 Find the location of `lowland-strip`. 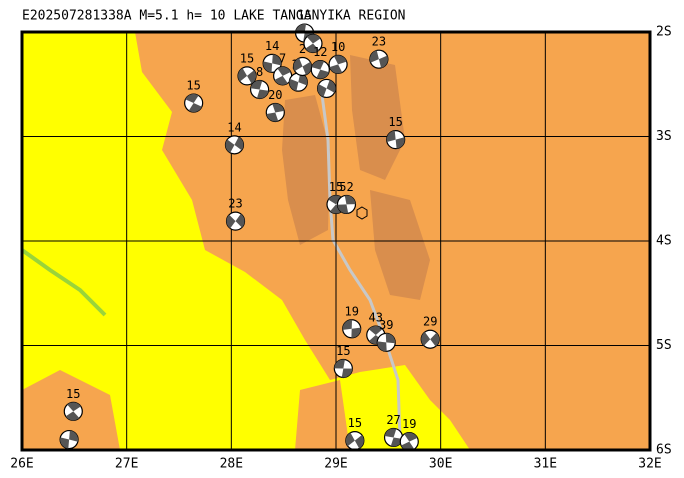

lowland-strip is located at coordinates (63, 282).